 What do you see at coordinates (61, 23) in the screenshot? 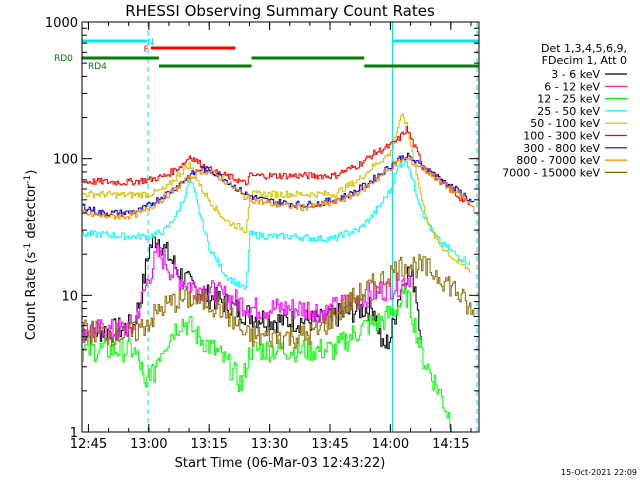
I see `y-tick-label-3: 1000` at bounding box center [61, 23].